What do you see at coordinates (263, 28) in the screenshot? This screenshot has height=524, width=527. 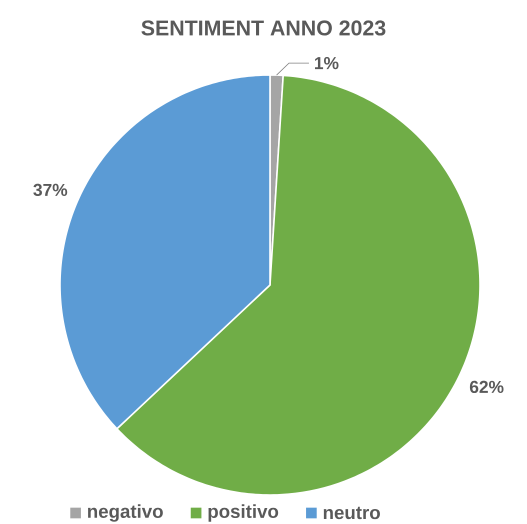 I see `chart-title: SENTIMENT ANNO 2023` at bounding box center [263, 28].